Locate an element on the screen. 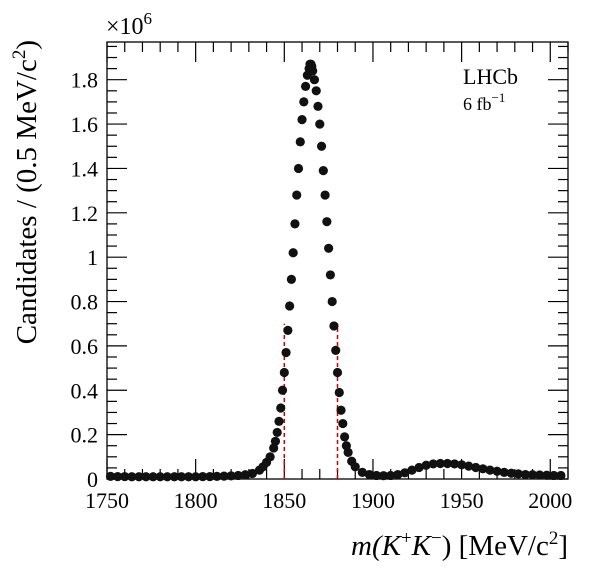  y-tick-label: 0.2 is located at coordinates (85, 435).